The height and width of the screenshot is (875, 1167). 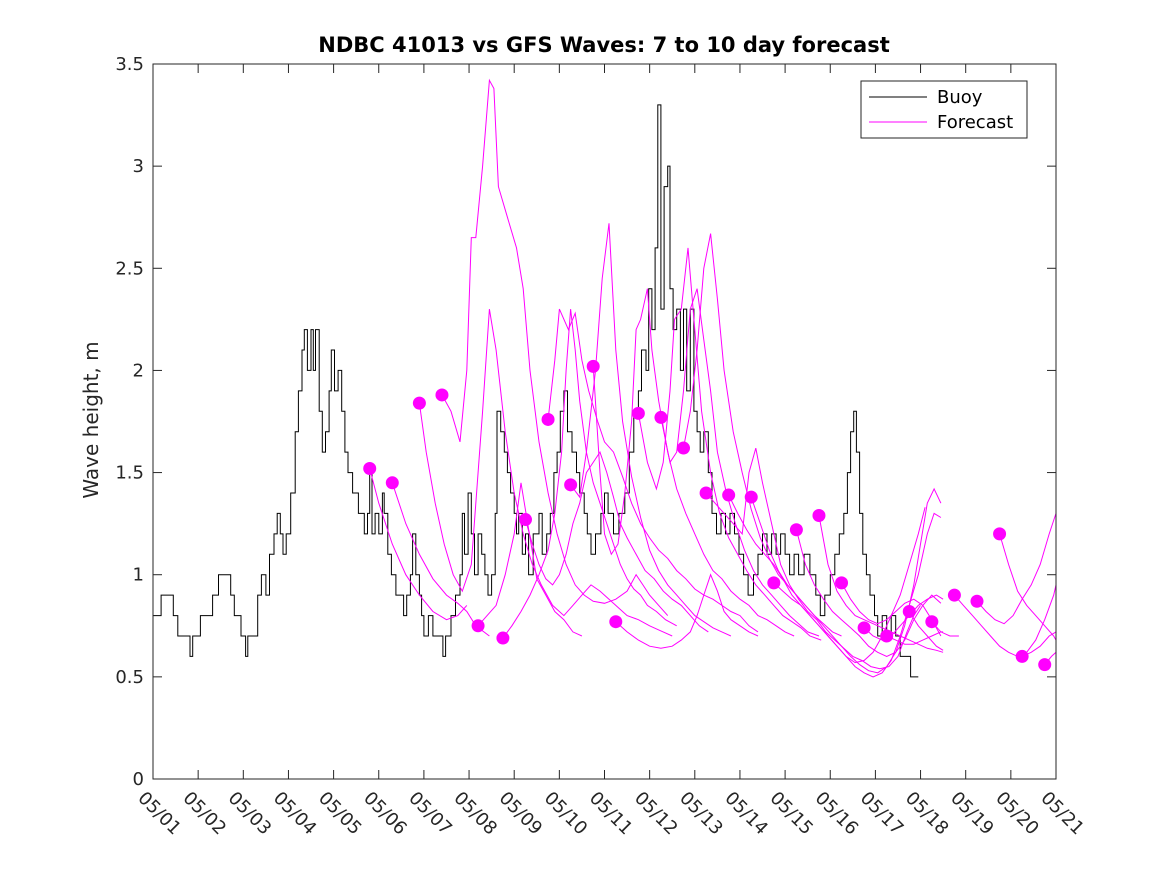 What do you see at coordinates (91, 419) in the screenshot?
I see `y-axis-label: Wave height, m` at bounding box center [91, 419].